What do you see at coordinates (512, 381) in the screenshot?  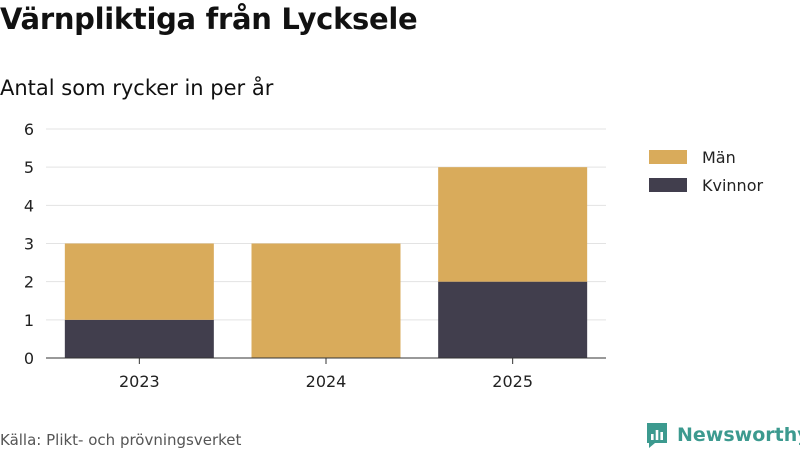 I see `x-tick-label: 2025` at bounding box center [512, 381].